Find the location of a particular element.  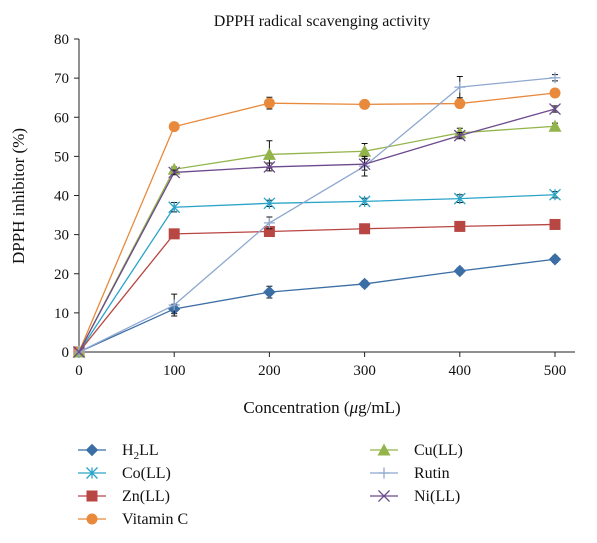

legend-label: Rutin is located at coordinates (432, 473).